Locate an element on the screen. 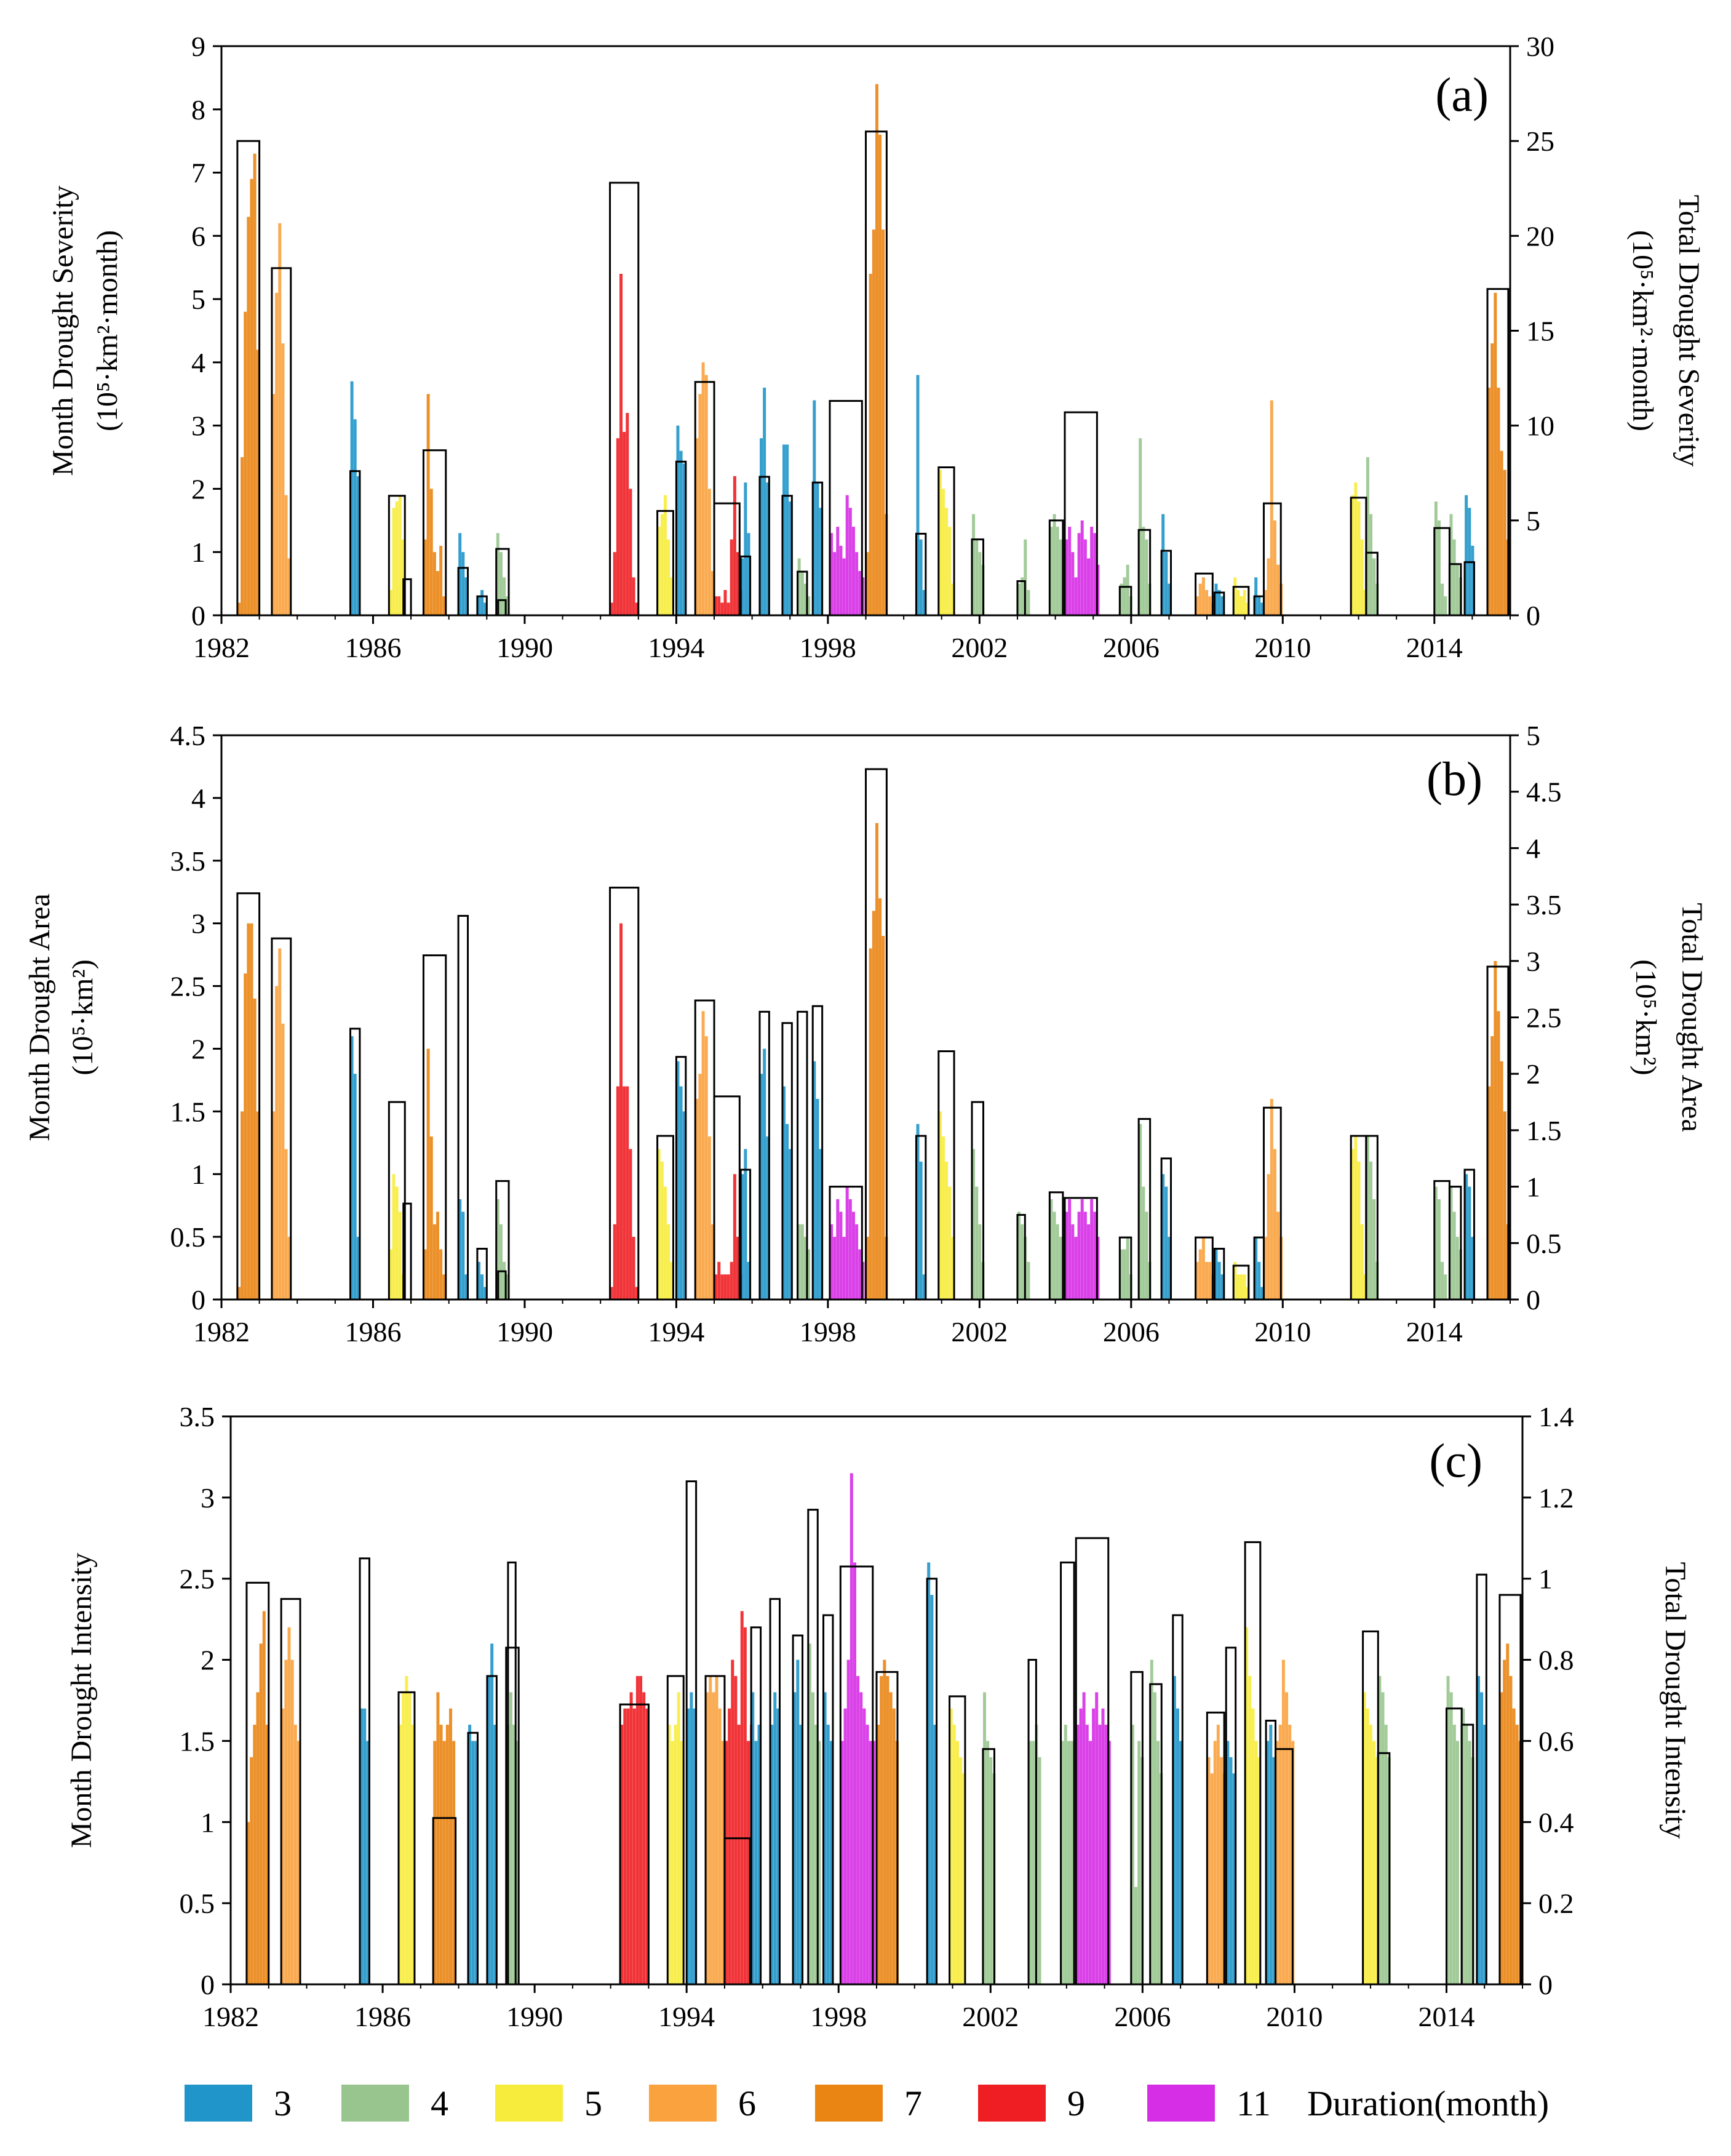  y-right-tick-label: 5 is located at coordinates (1533, 735).